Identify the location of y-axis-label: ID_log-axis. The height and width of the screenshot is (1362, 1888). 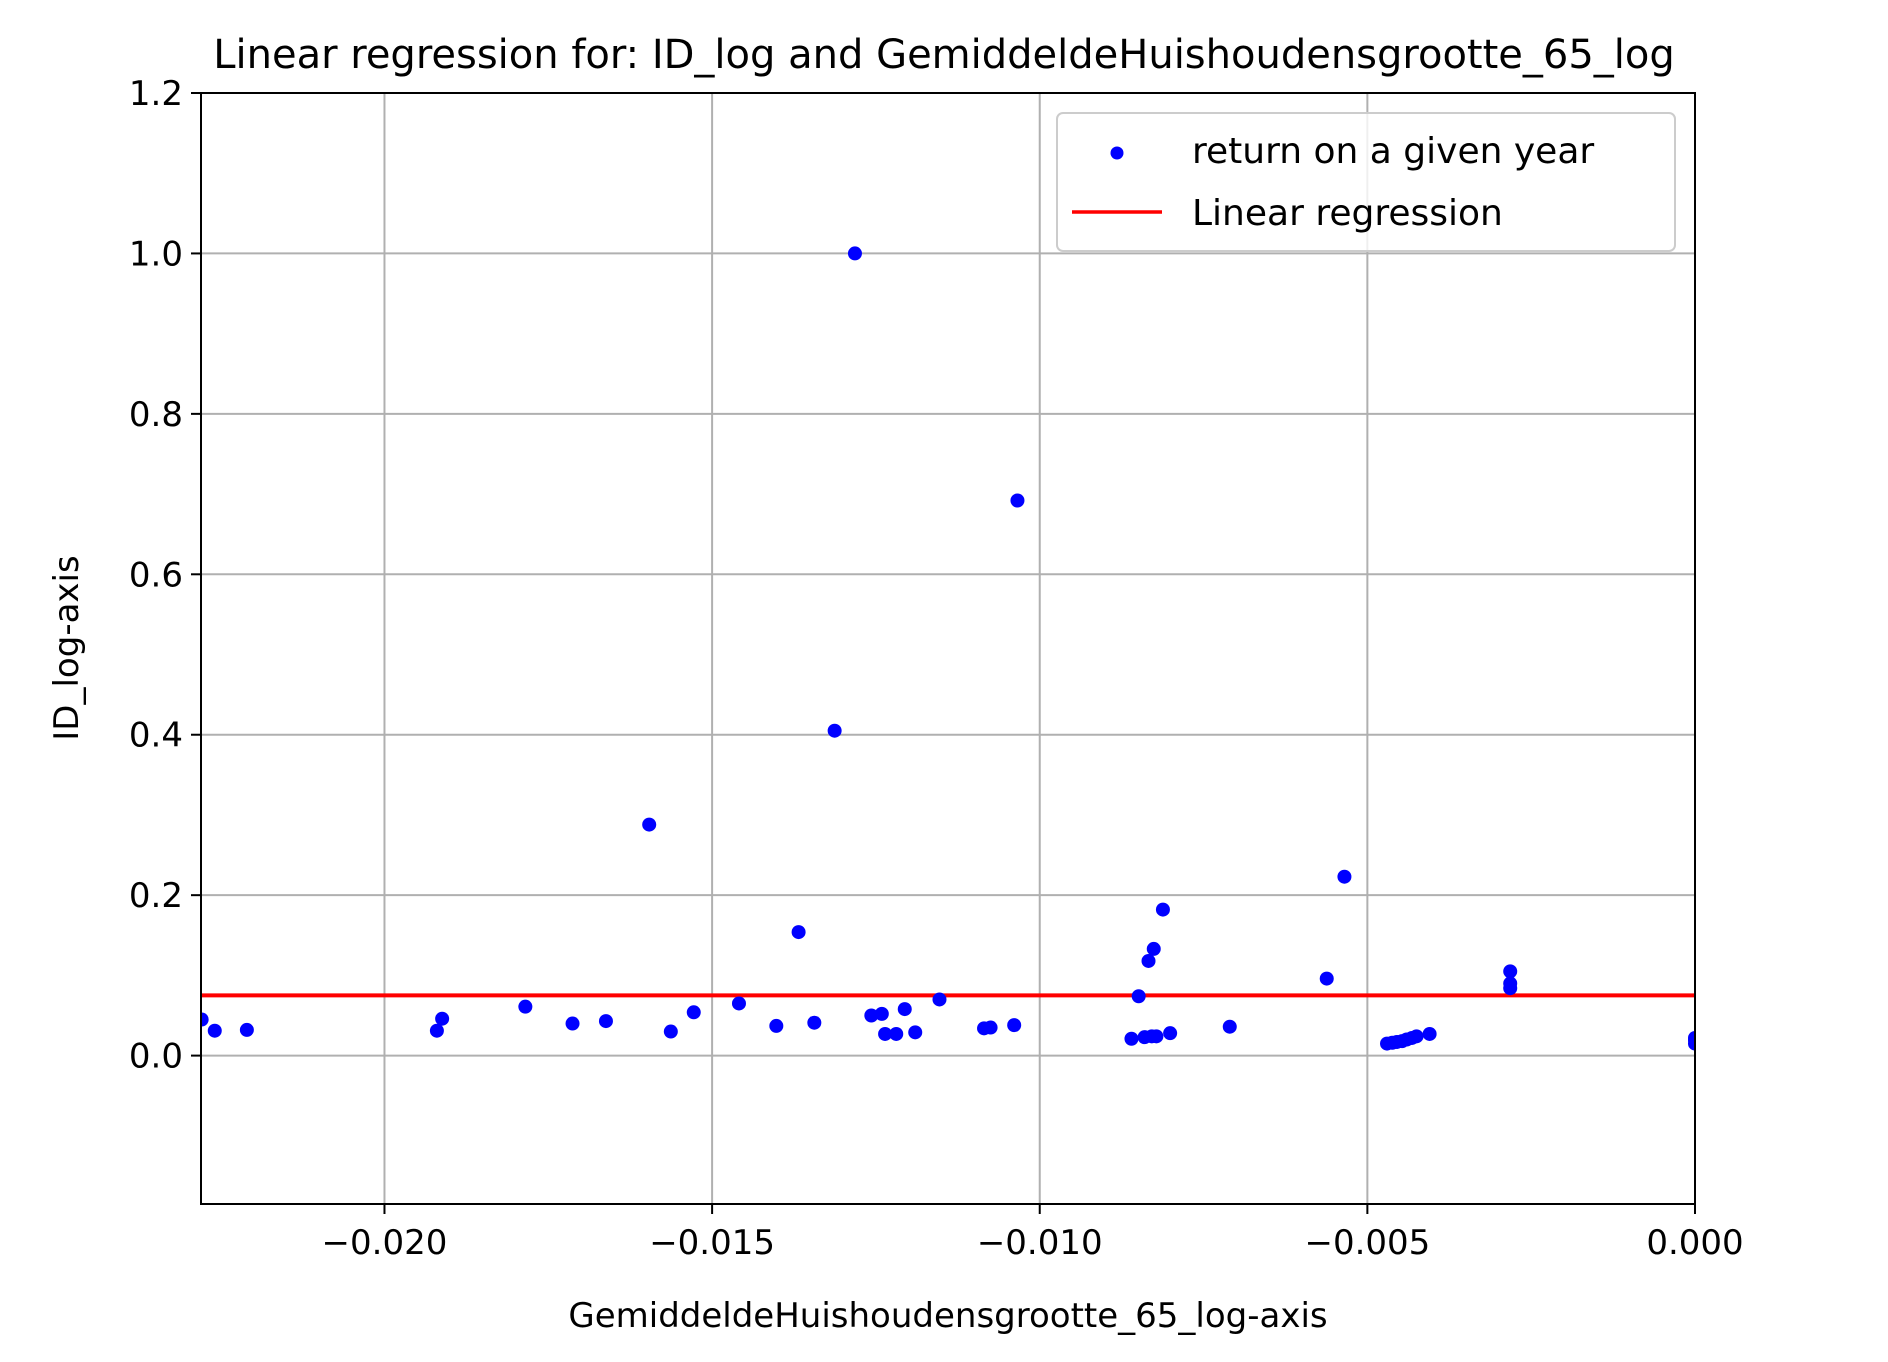
(67, 647).